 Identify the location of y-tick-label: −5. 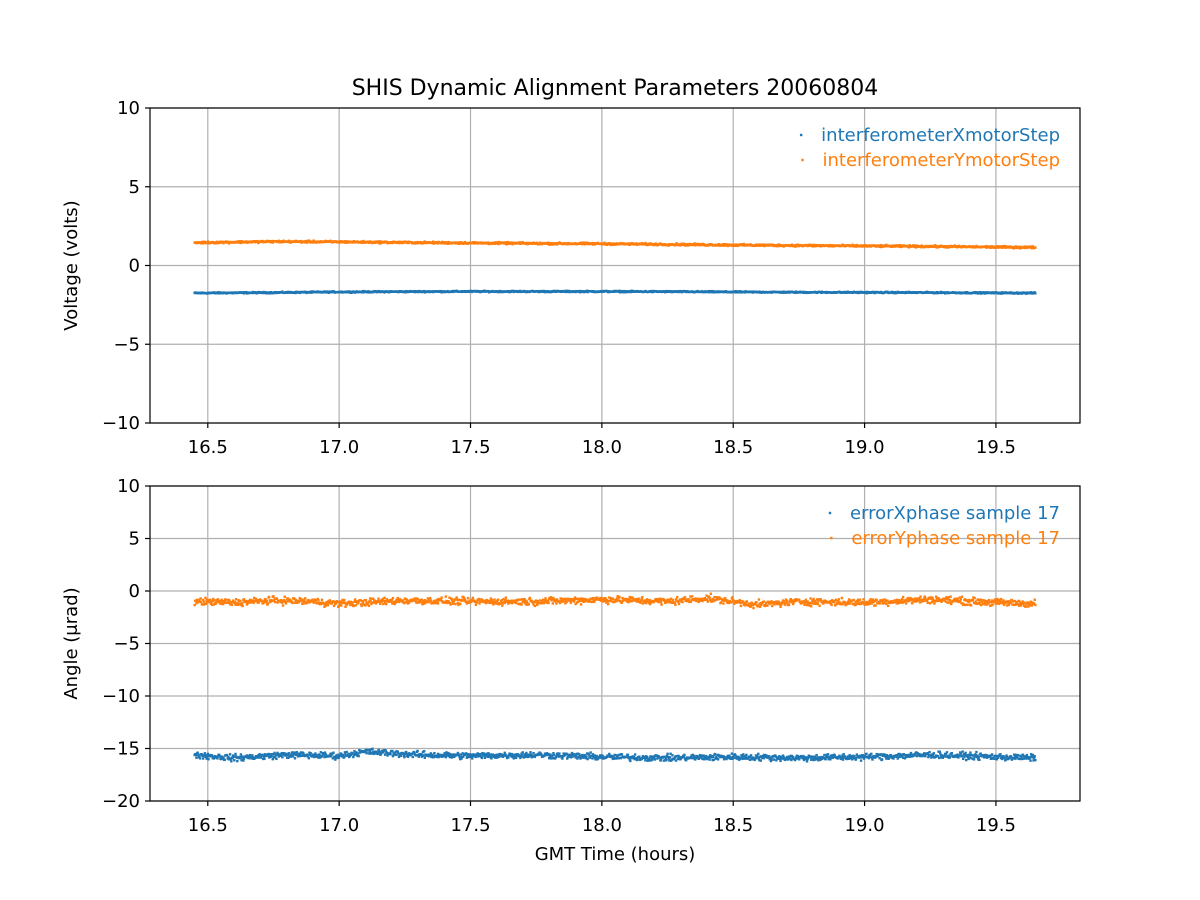
(126, 344).